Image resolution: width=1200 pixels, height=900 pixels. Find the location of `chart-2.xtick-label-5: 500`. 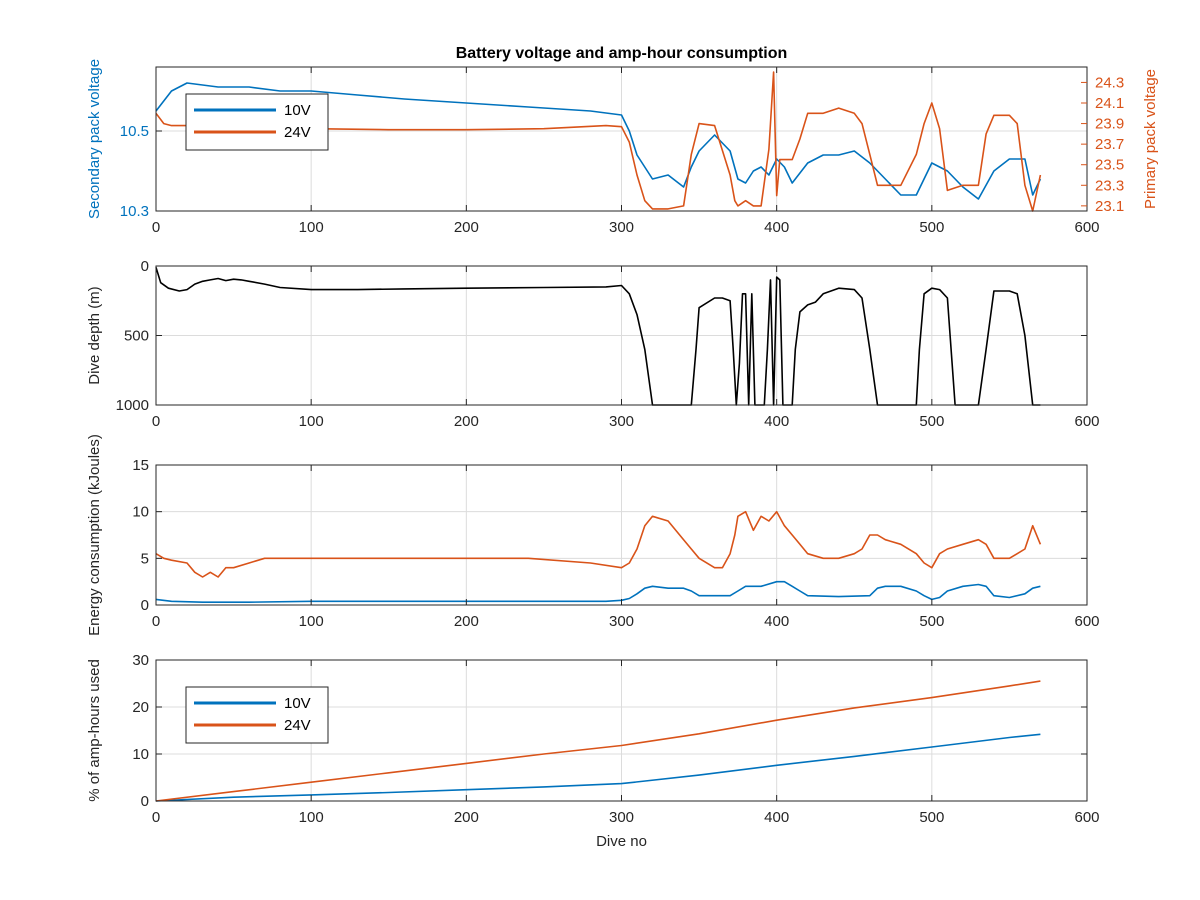

chart-2.xtick-label-5: 500 is located at coordinates (931, 621).